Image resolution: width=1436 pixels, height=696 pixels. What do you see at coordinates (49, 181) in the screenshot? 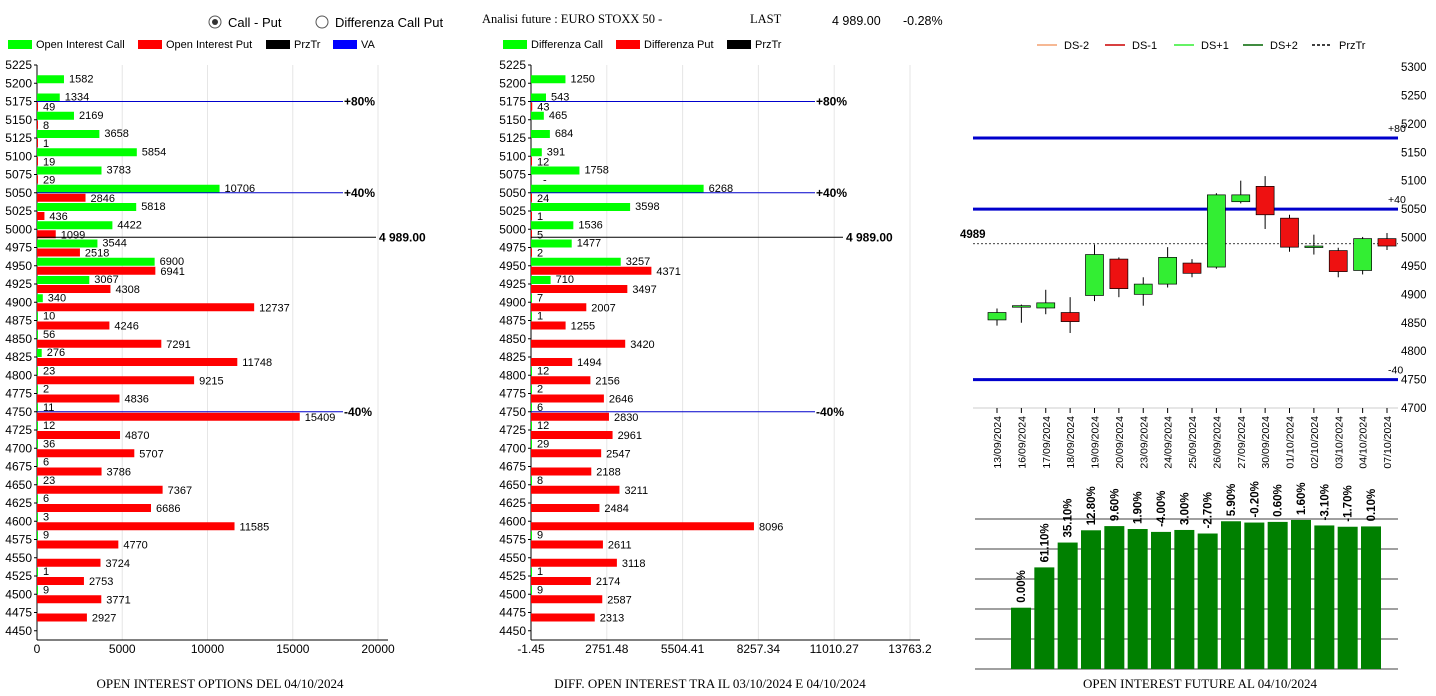
I see `bar-put-label: 29` at bounding box center [49, 181].